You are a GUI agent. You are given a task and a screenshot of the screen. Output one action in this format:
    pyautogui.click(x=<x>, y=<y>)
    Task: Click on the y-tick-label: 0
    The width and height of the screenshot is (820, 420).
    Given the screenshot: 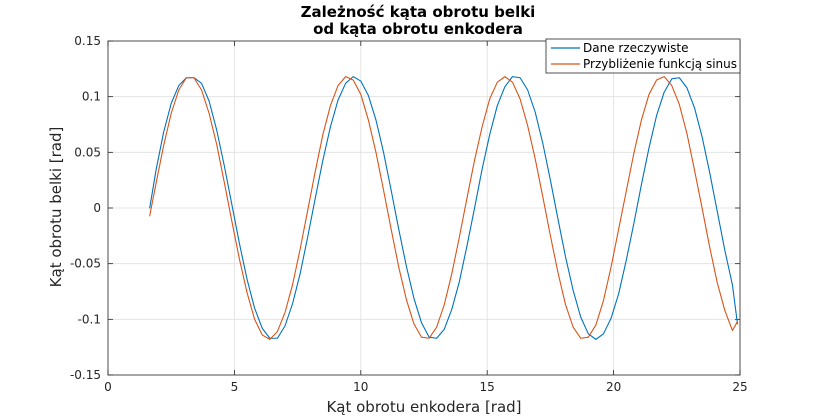 What is the action you would take?
    pyautogui.click(x=97, y=208)
    